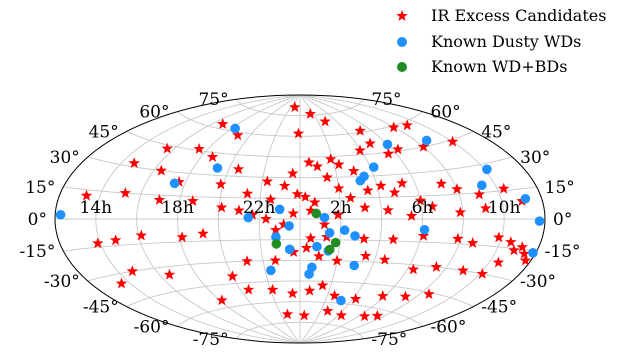  I want to click on legend-star-shape, so click(402, 15).